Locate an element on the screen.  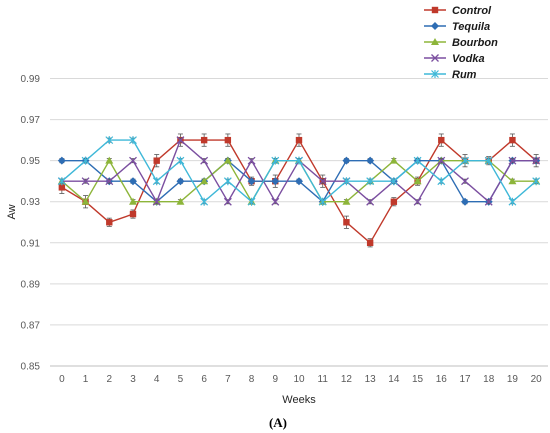
x-tick-label: 19 is located at coordinates (513, 379).